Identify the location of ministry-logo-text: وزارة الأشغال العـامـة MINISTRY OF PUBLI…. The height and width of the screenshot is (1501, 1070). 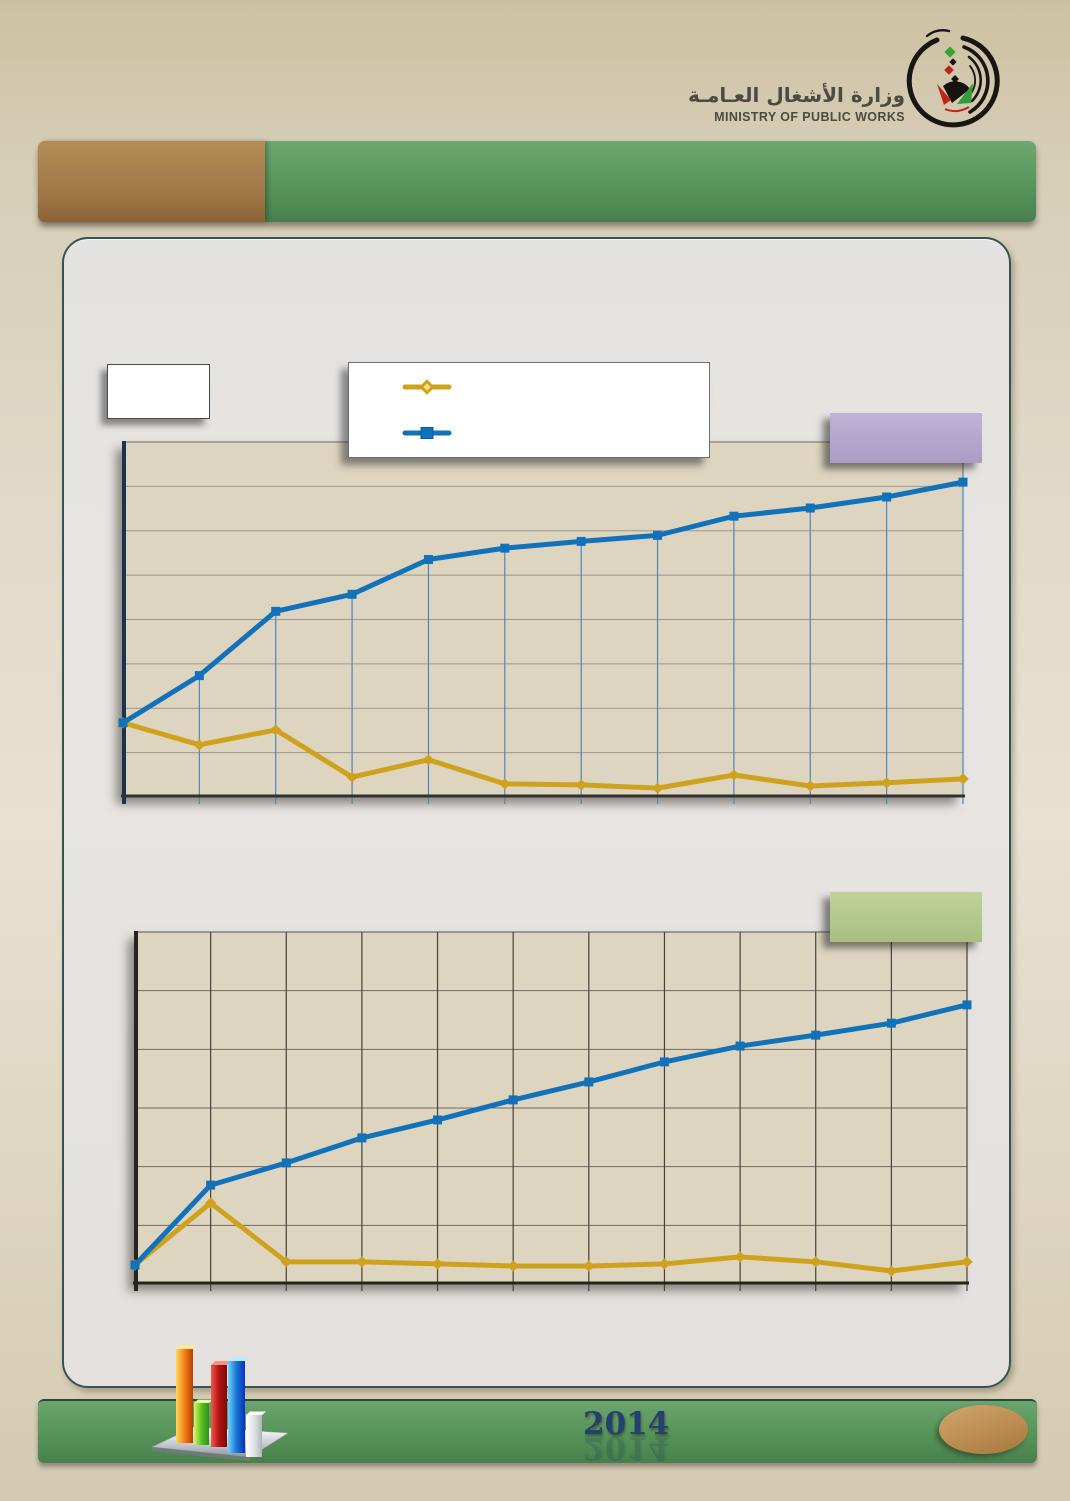
(755, 104).